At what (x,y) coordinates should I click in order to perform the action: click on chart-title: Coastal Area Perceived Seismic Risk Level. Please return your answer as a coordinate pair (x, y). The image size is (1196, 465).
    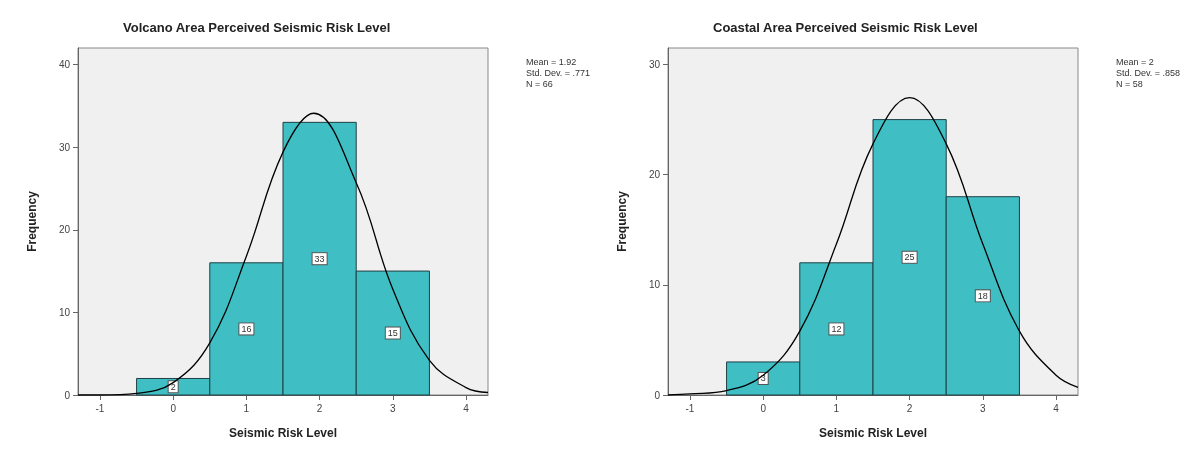
    Looking at the image, I should click on (845, 27).